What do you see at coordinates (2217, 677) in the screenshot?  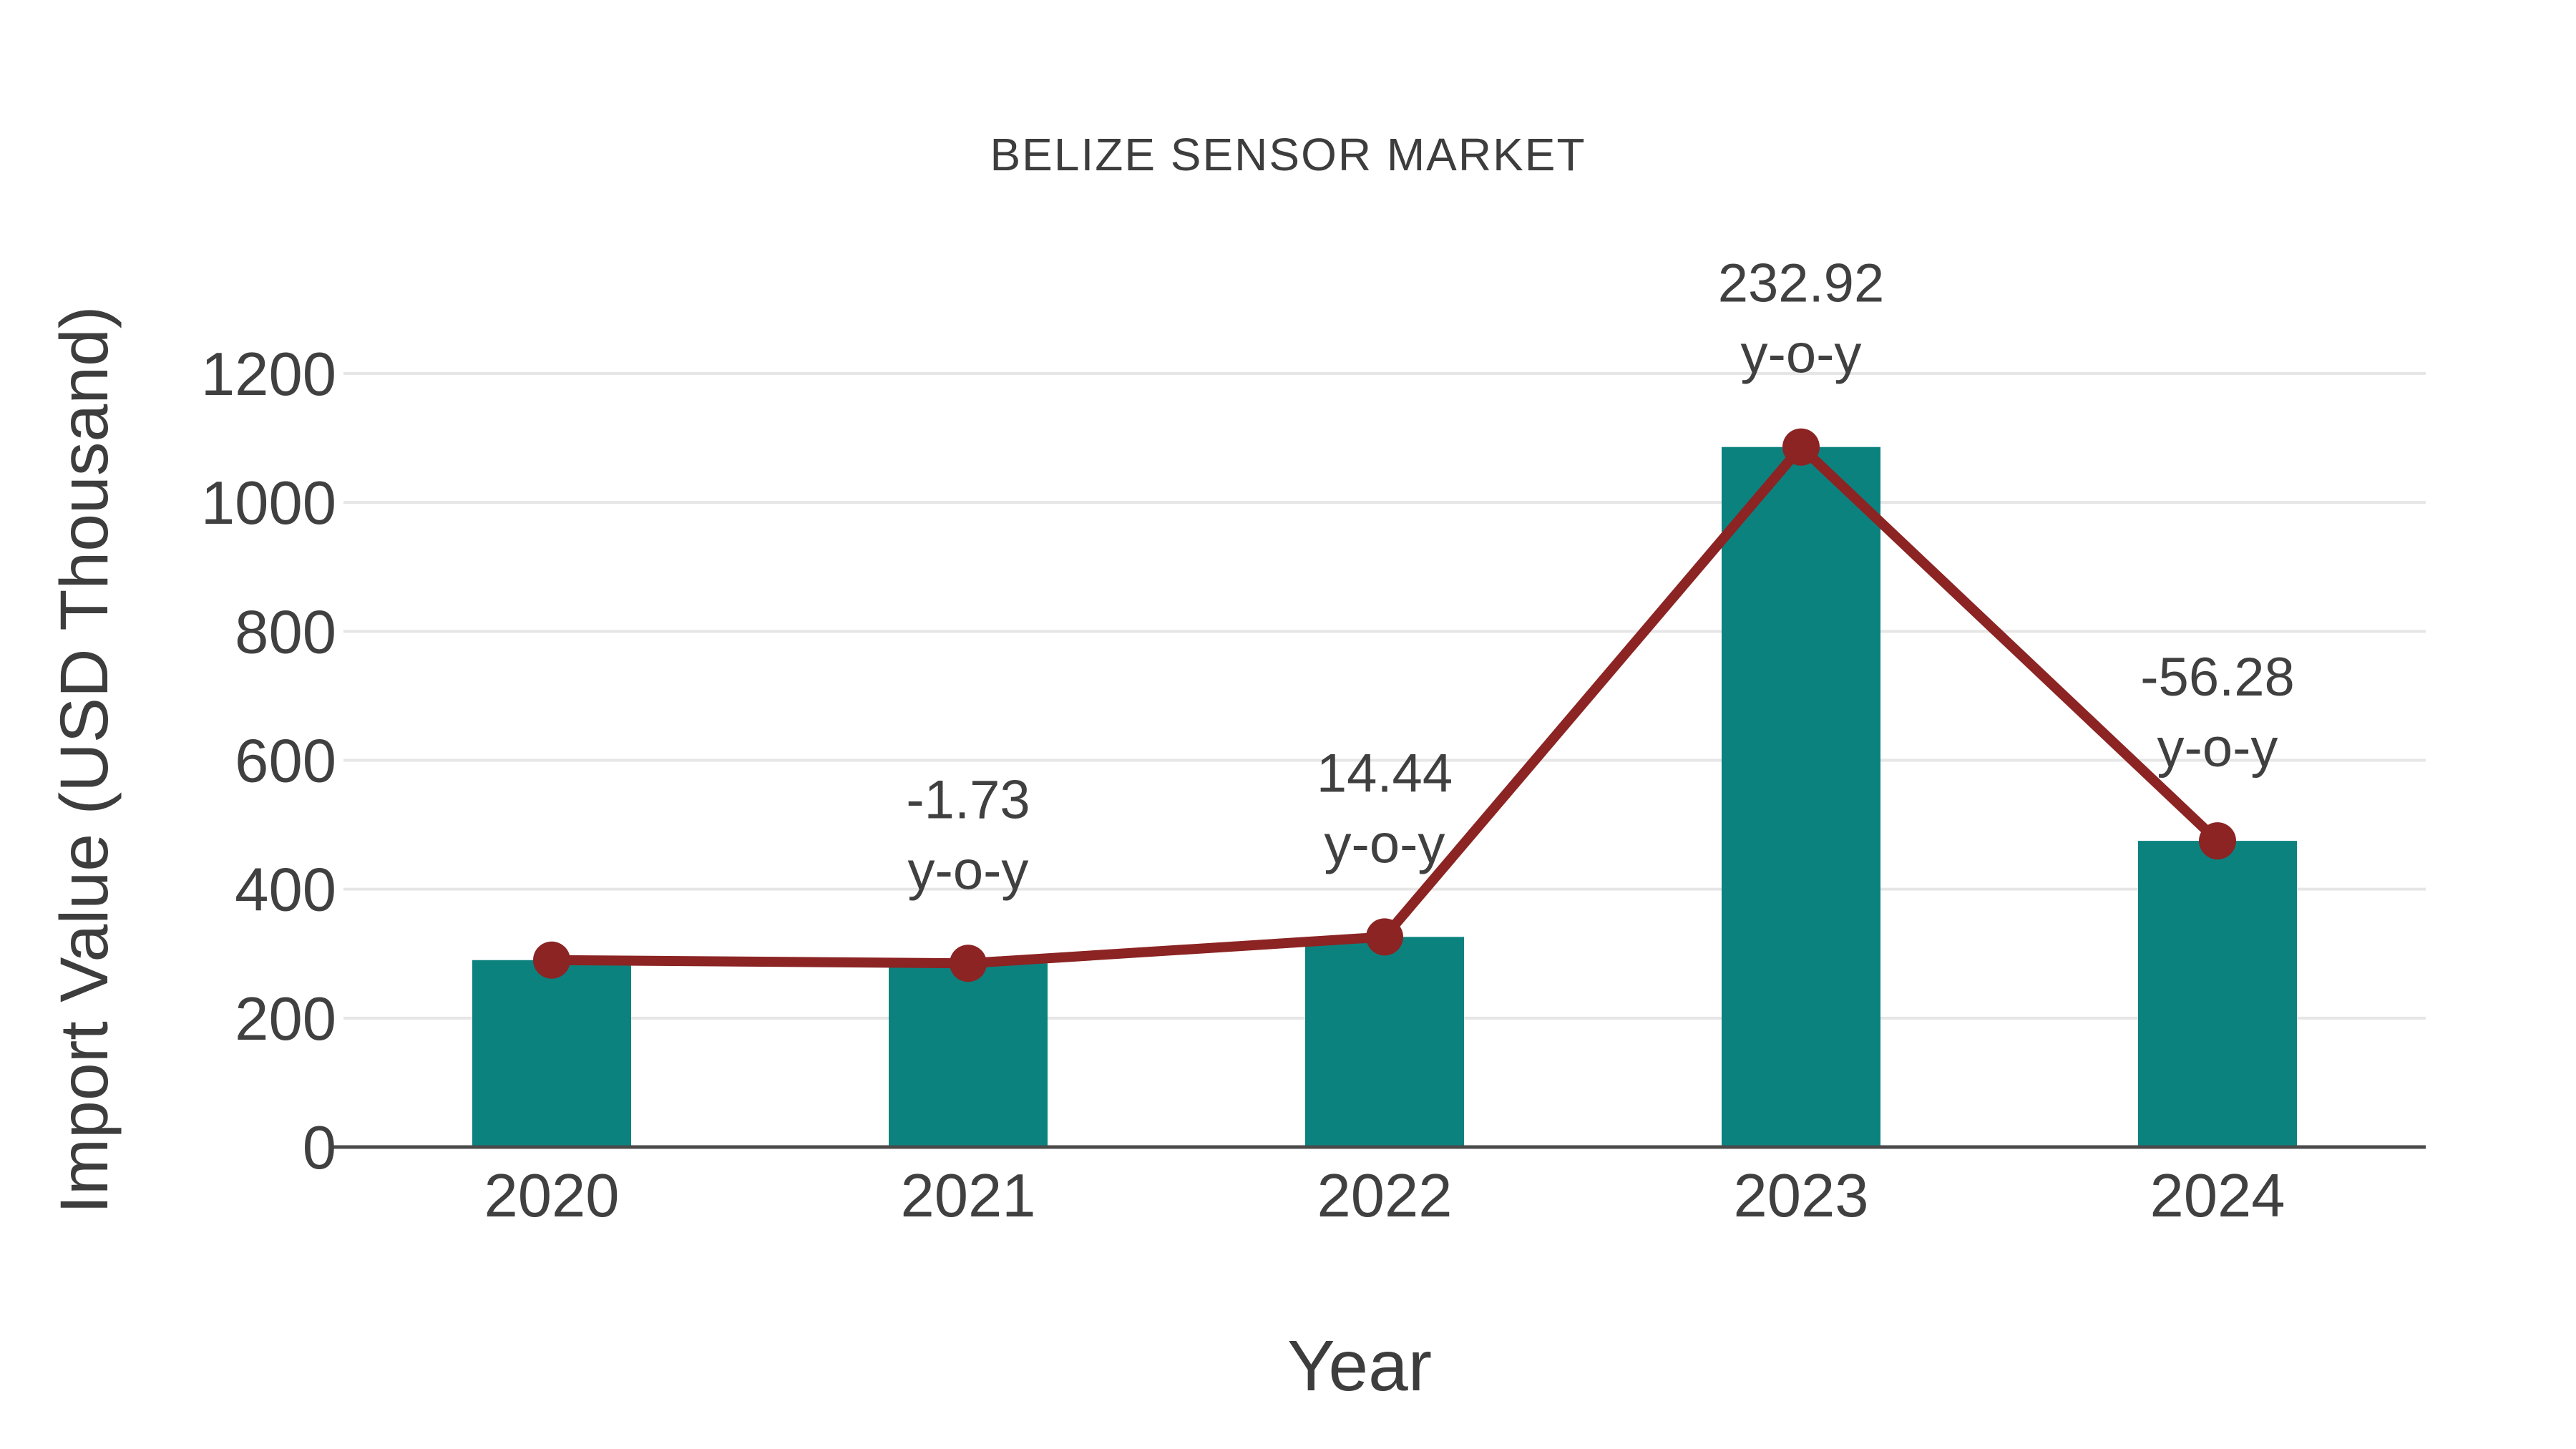 I see `yoy-value-2024: -56.28` at bounding box center [2217, 677].